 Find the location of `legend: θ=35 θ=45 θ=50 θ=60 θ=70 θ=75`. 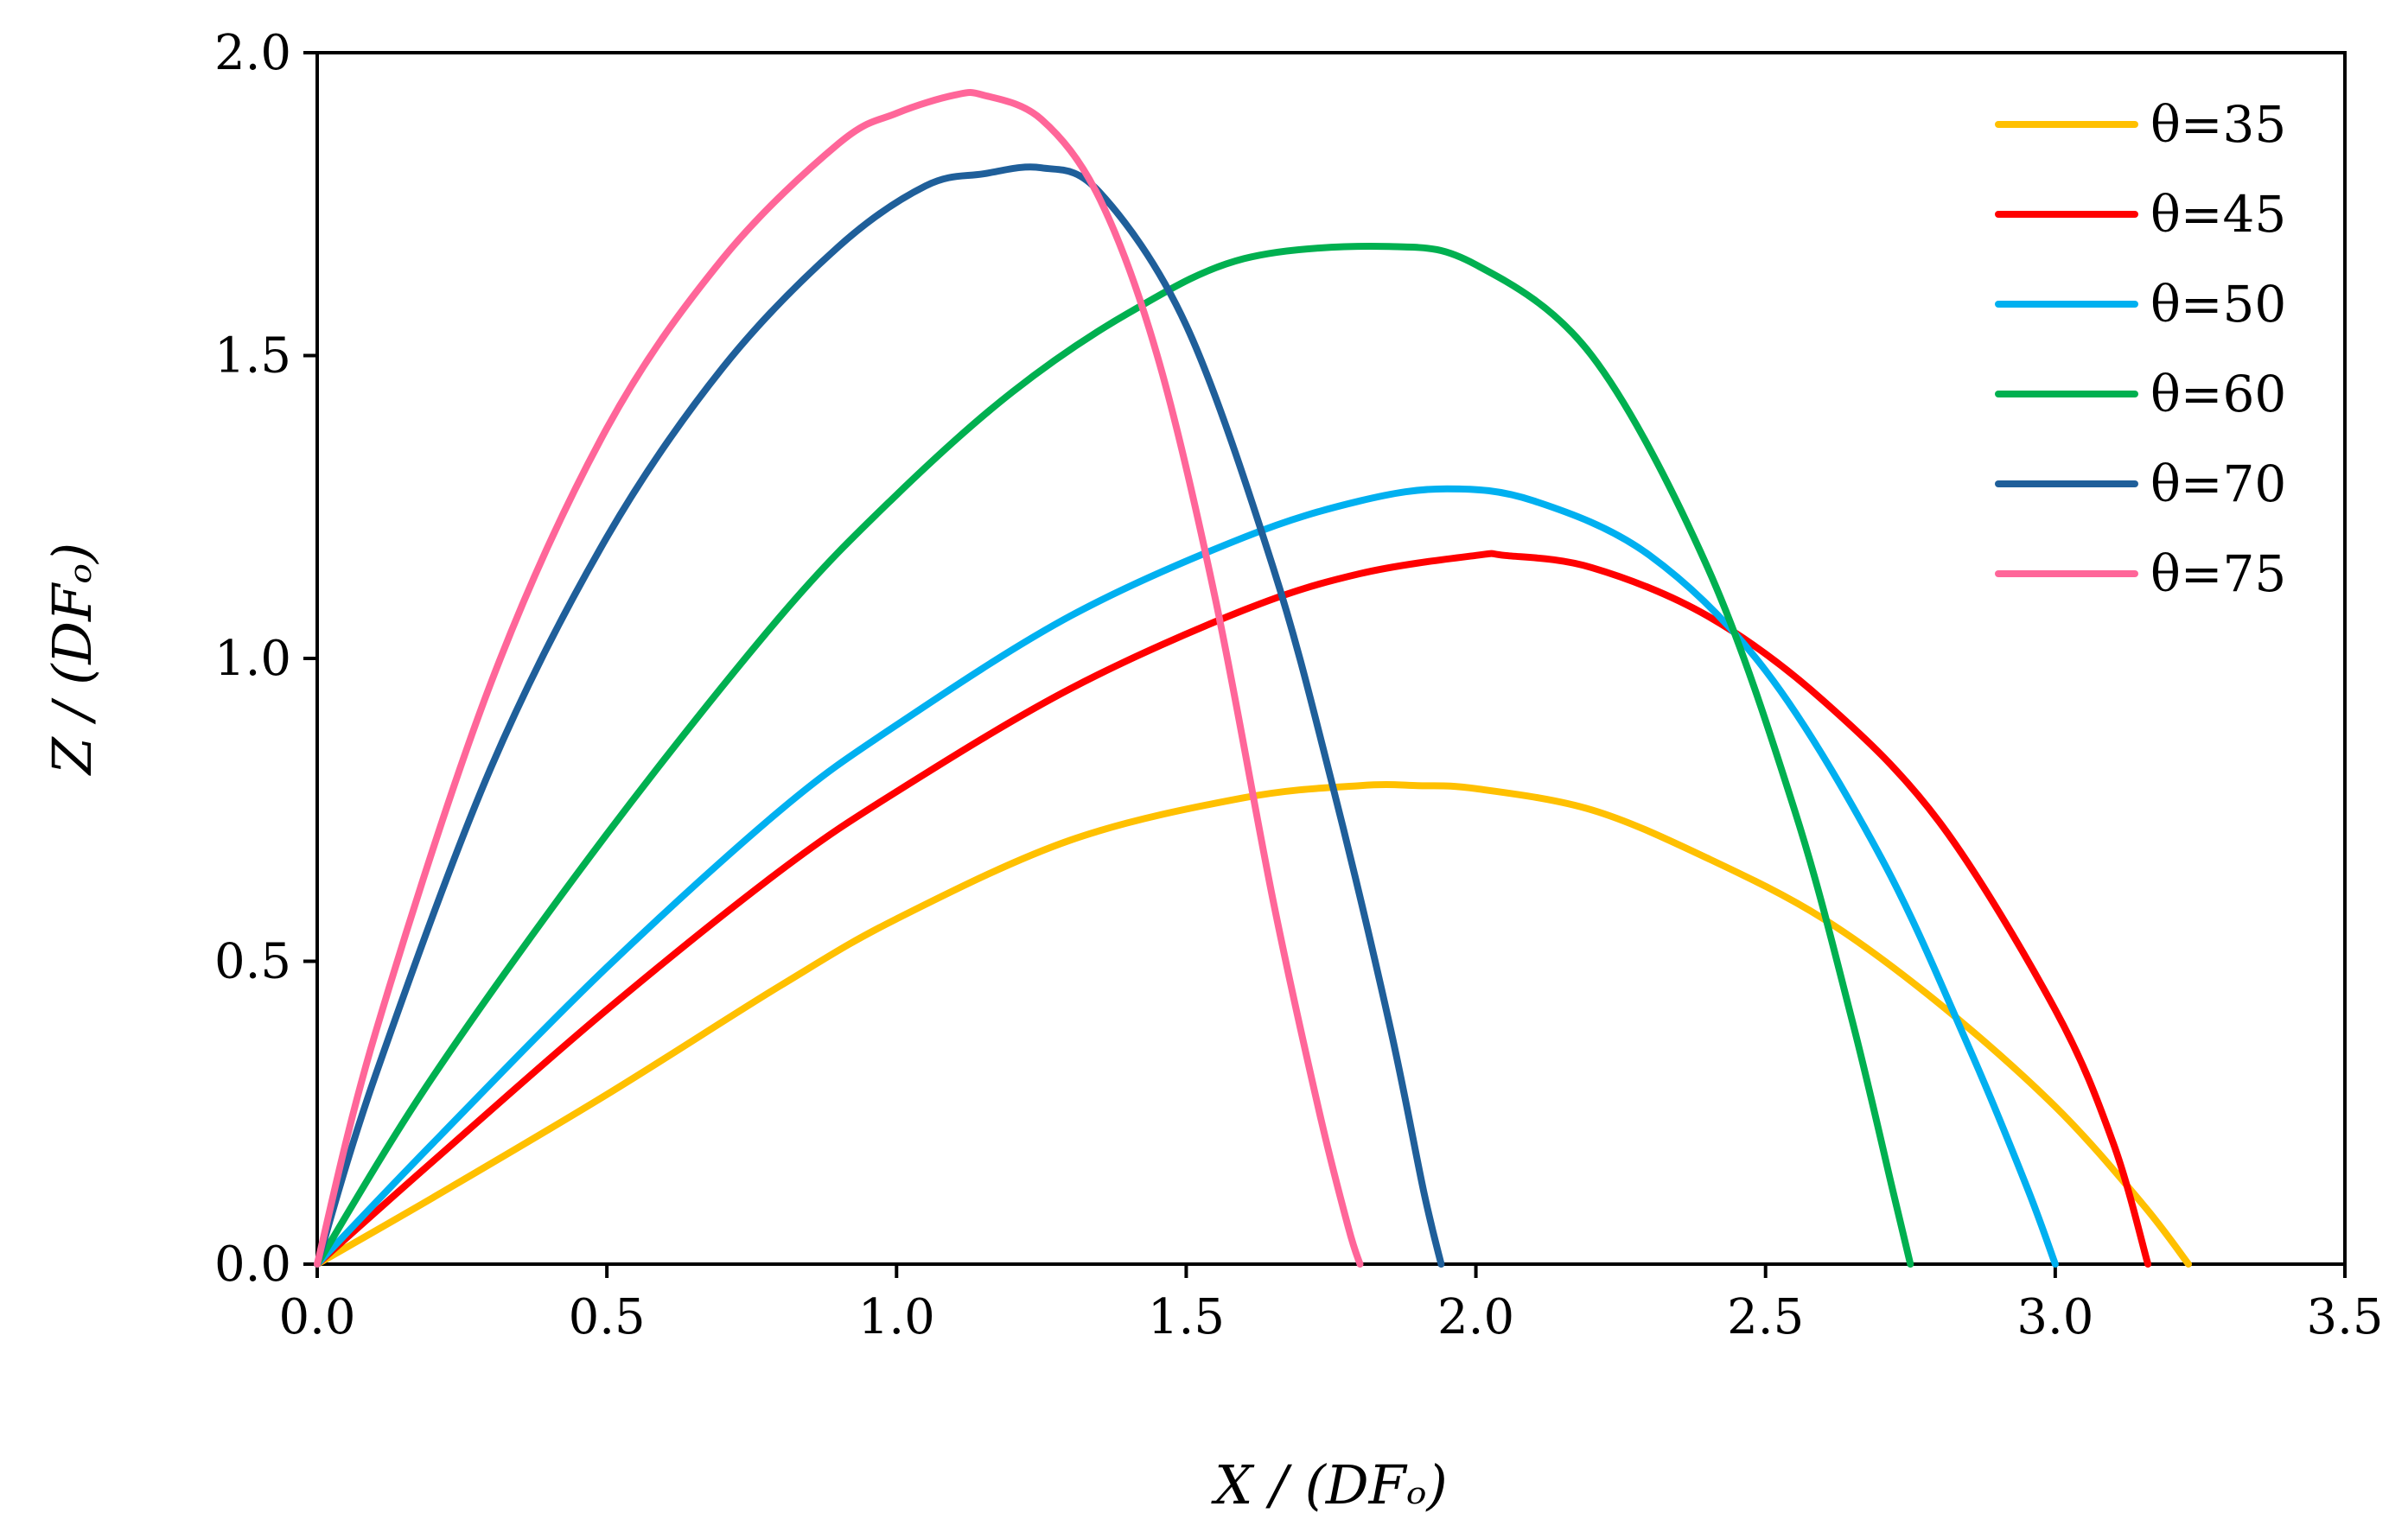

legend: θ=35 θ=45 θ=50 θ=60 θ=70 θ=75 is located at coordinates (2140, 349).